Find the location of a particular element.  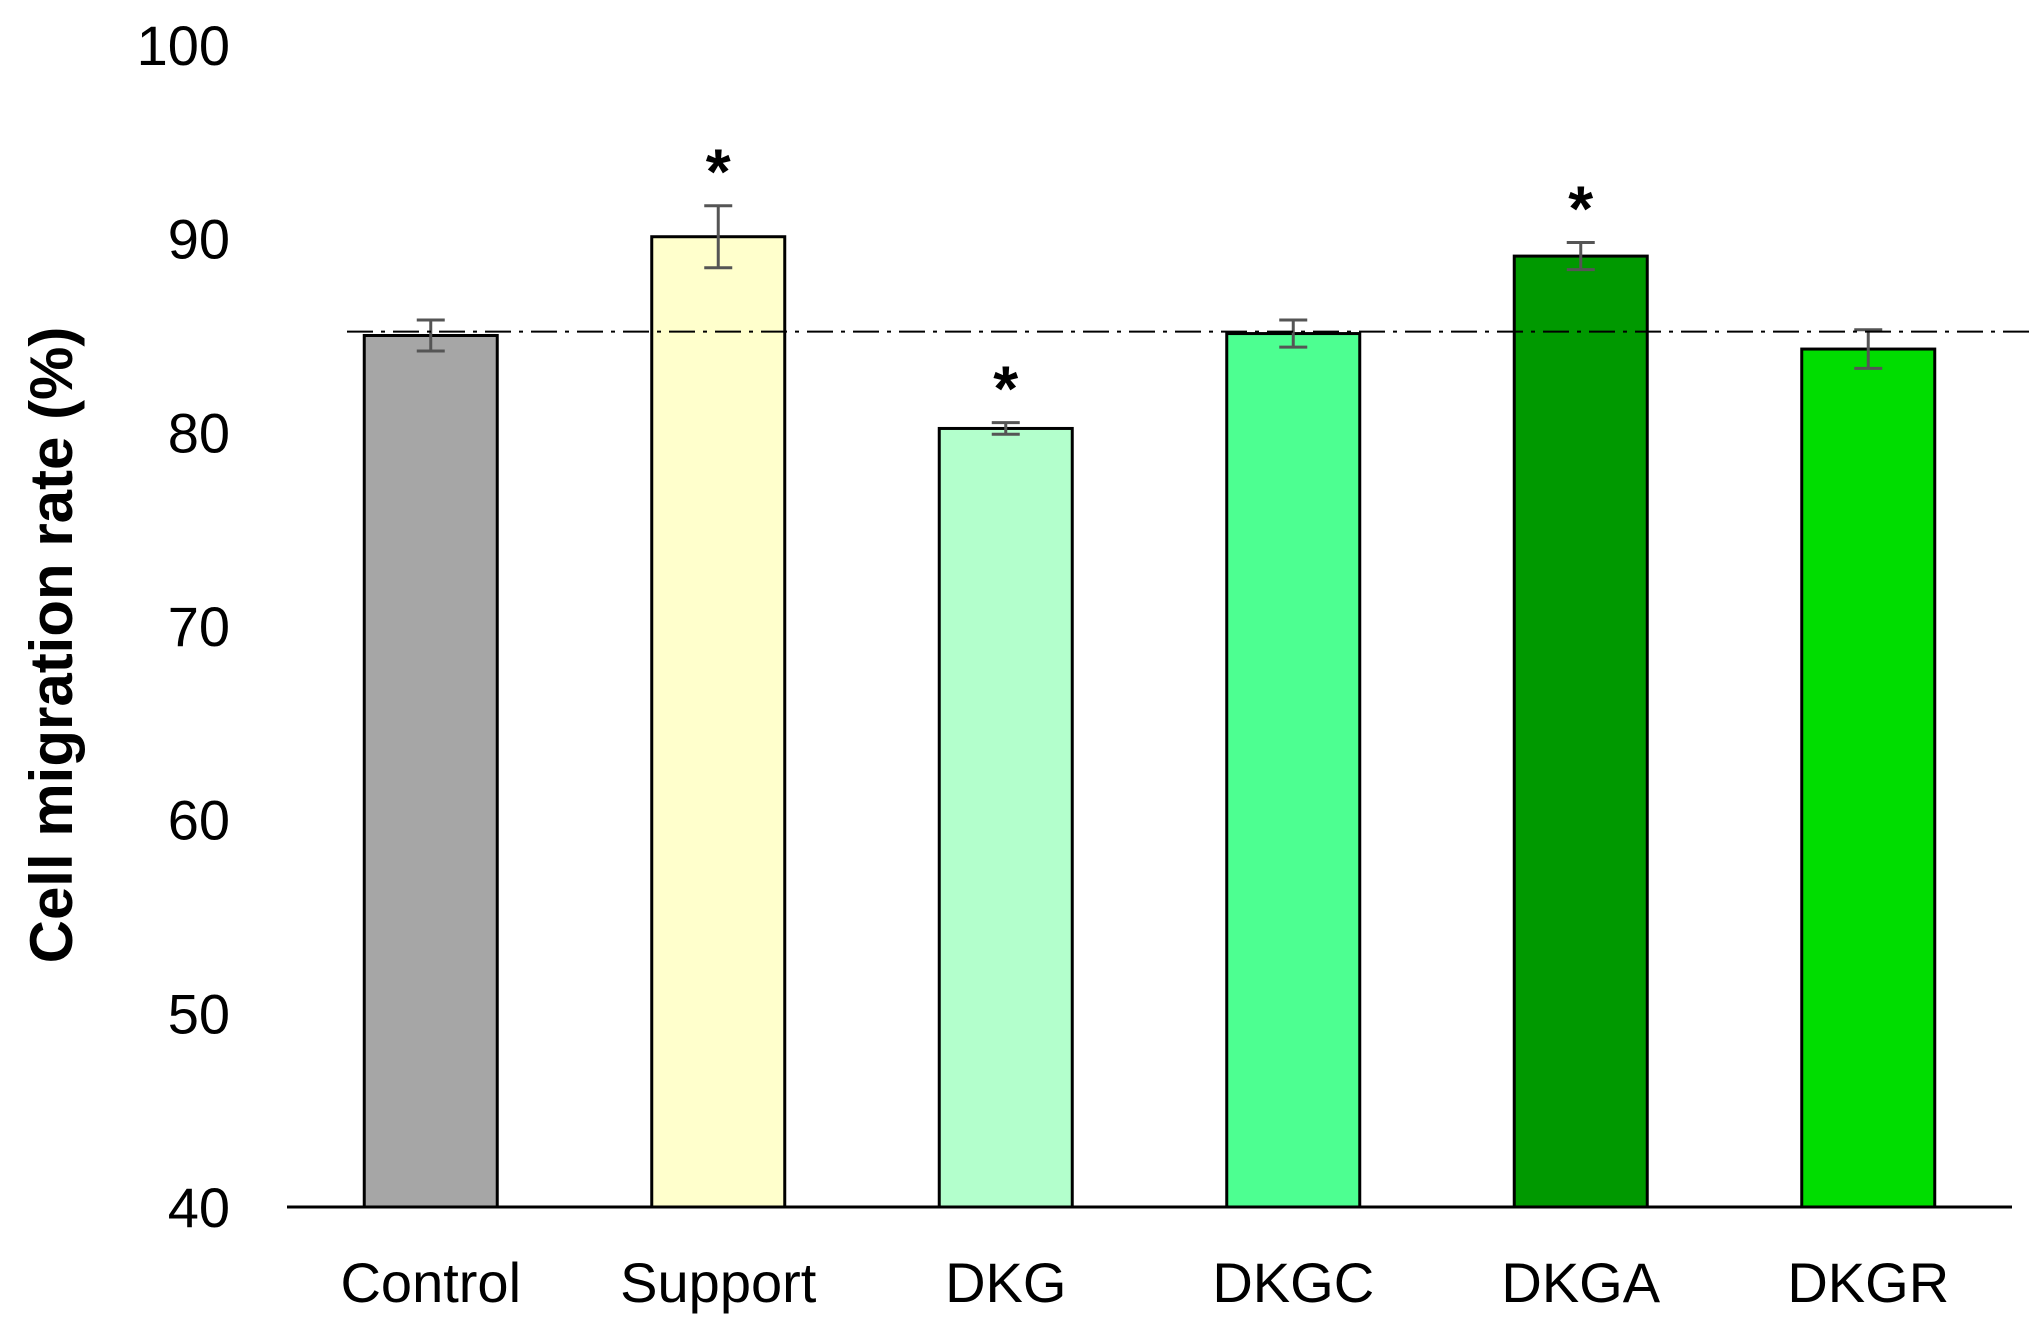

y-tick-label: 100 is located at coordinates (183, 45).